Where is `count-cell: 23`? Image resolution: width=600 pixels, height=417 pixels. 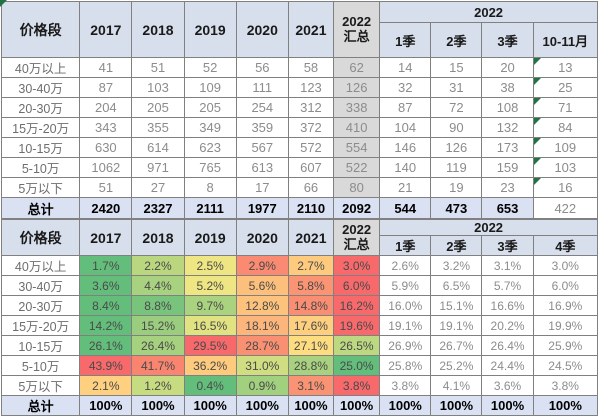 count-cell: 23 is located at coordinates (507, 187).